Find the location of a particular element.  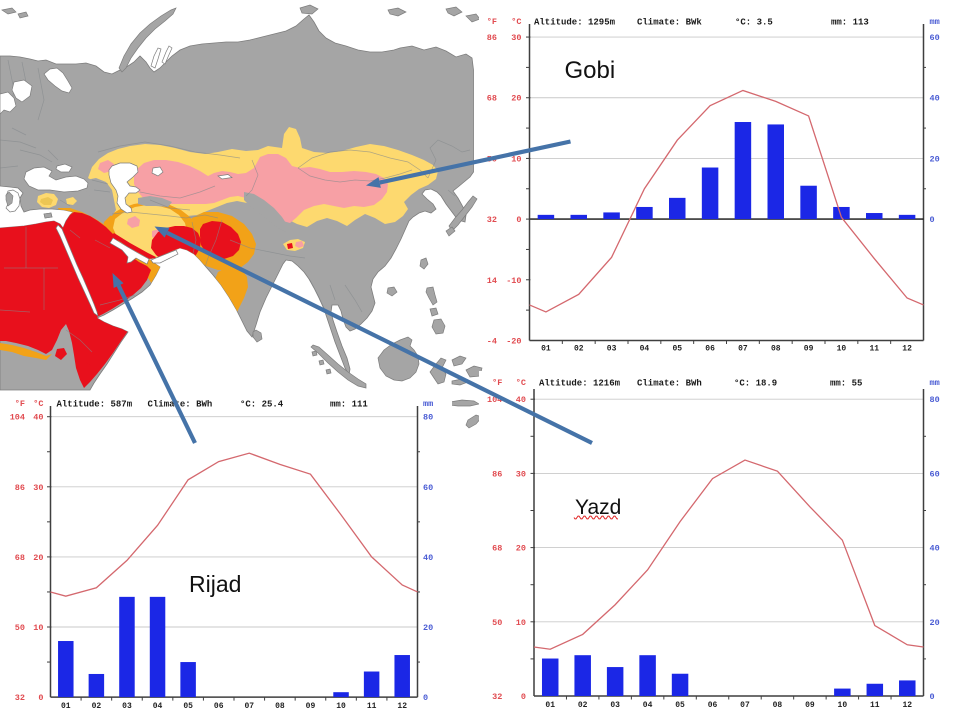

svg-text: Gobi is located at coordinates (590, 70).